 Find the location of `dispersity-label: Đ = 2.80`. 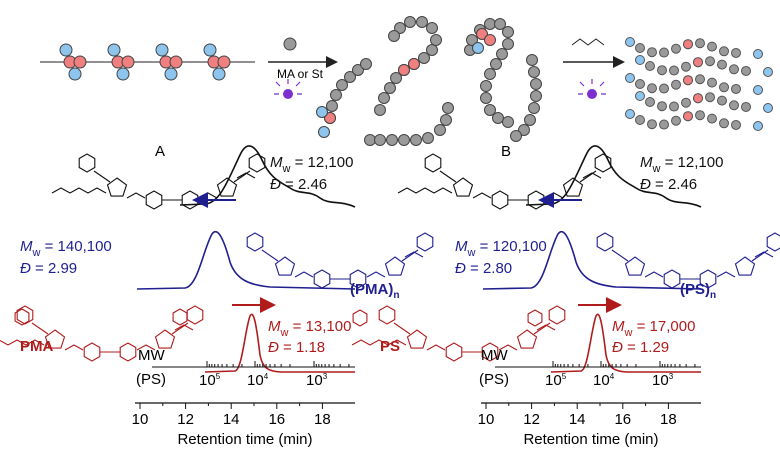

dispersity-label: Đ = 2.80 is located at coordinates (483, 268).